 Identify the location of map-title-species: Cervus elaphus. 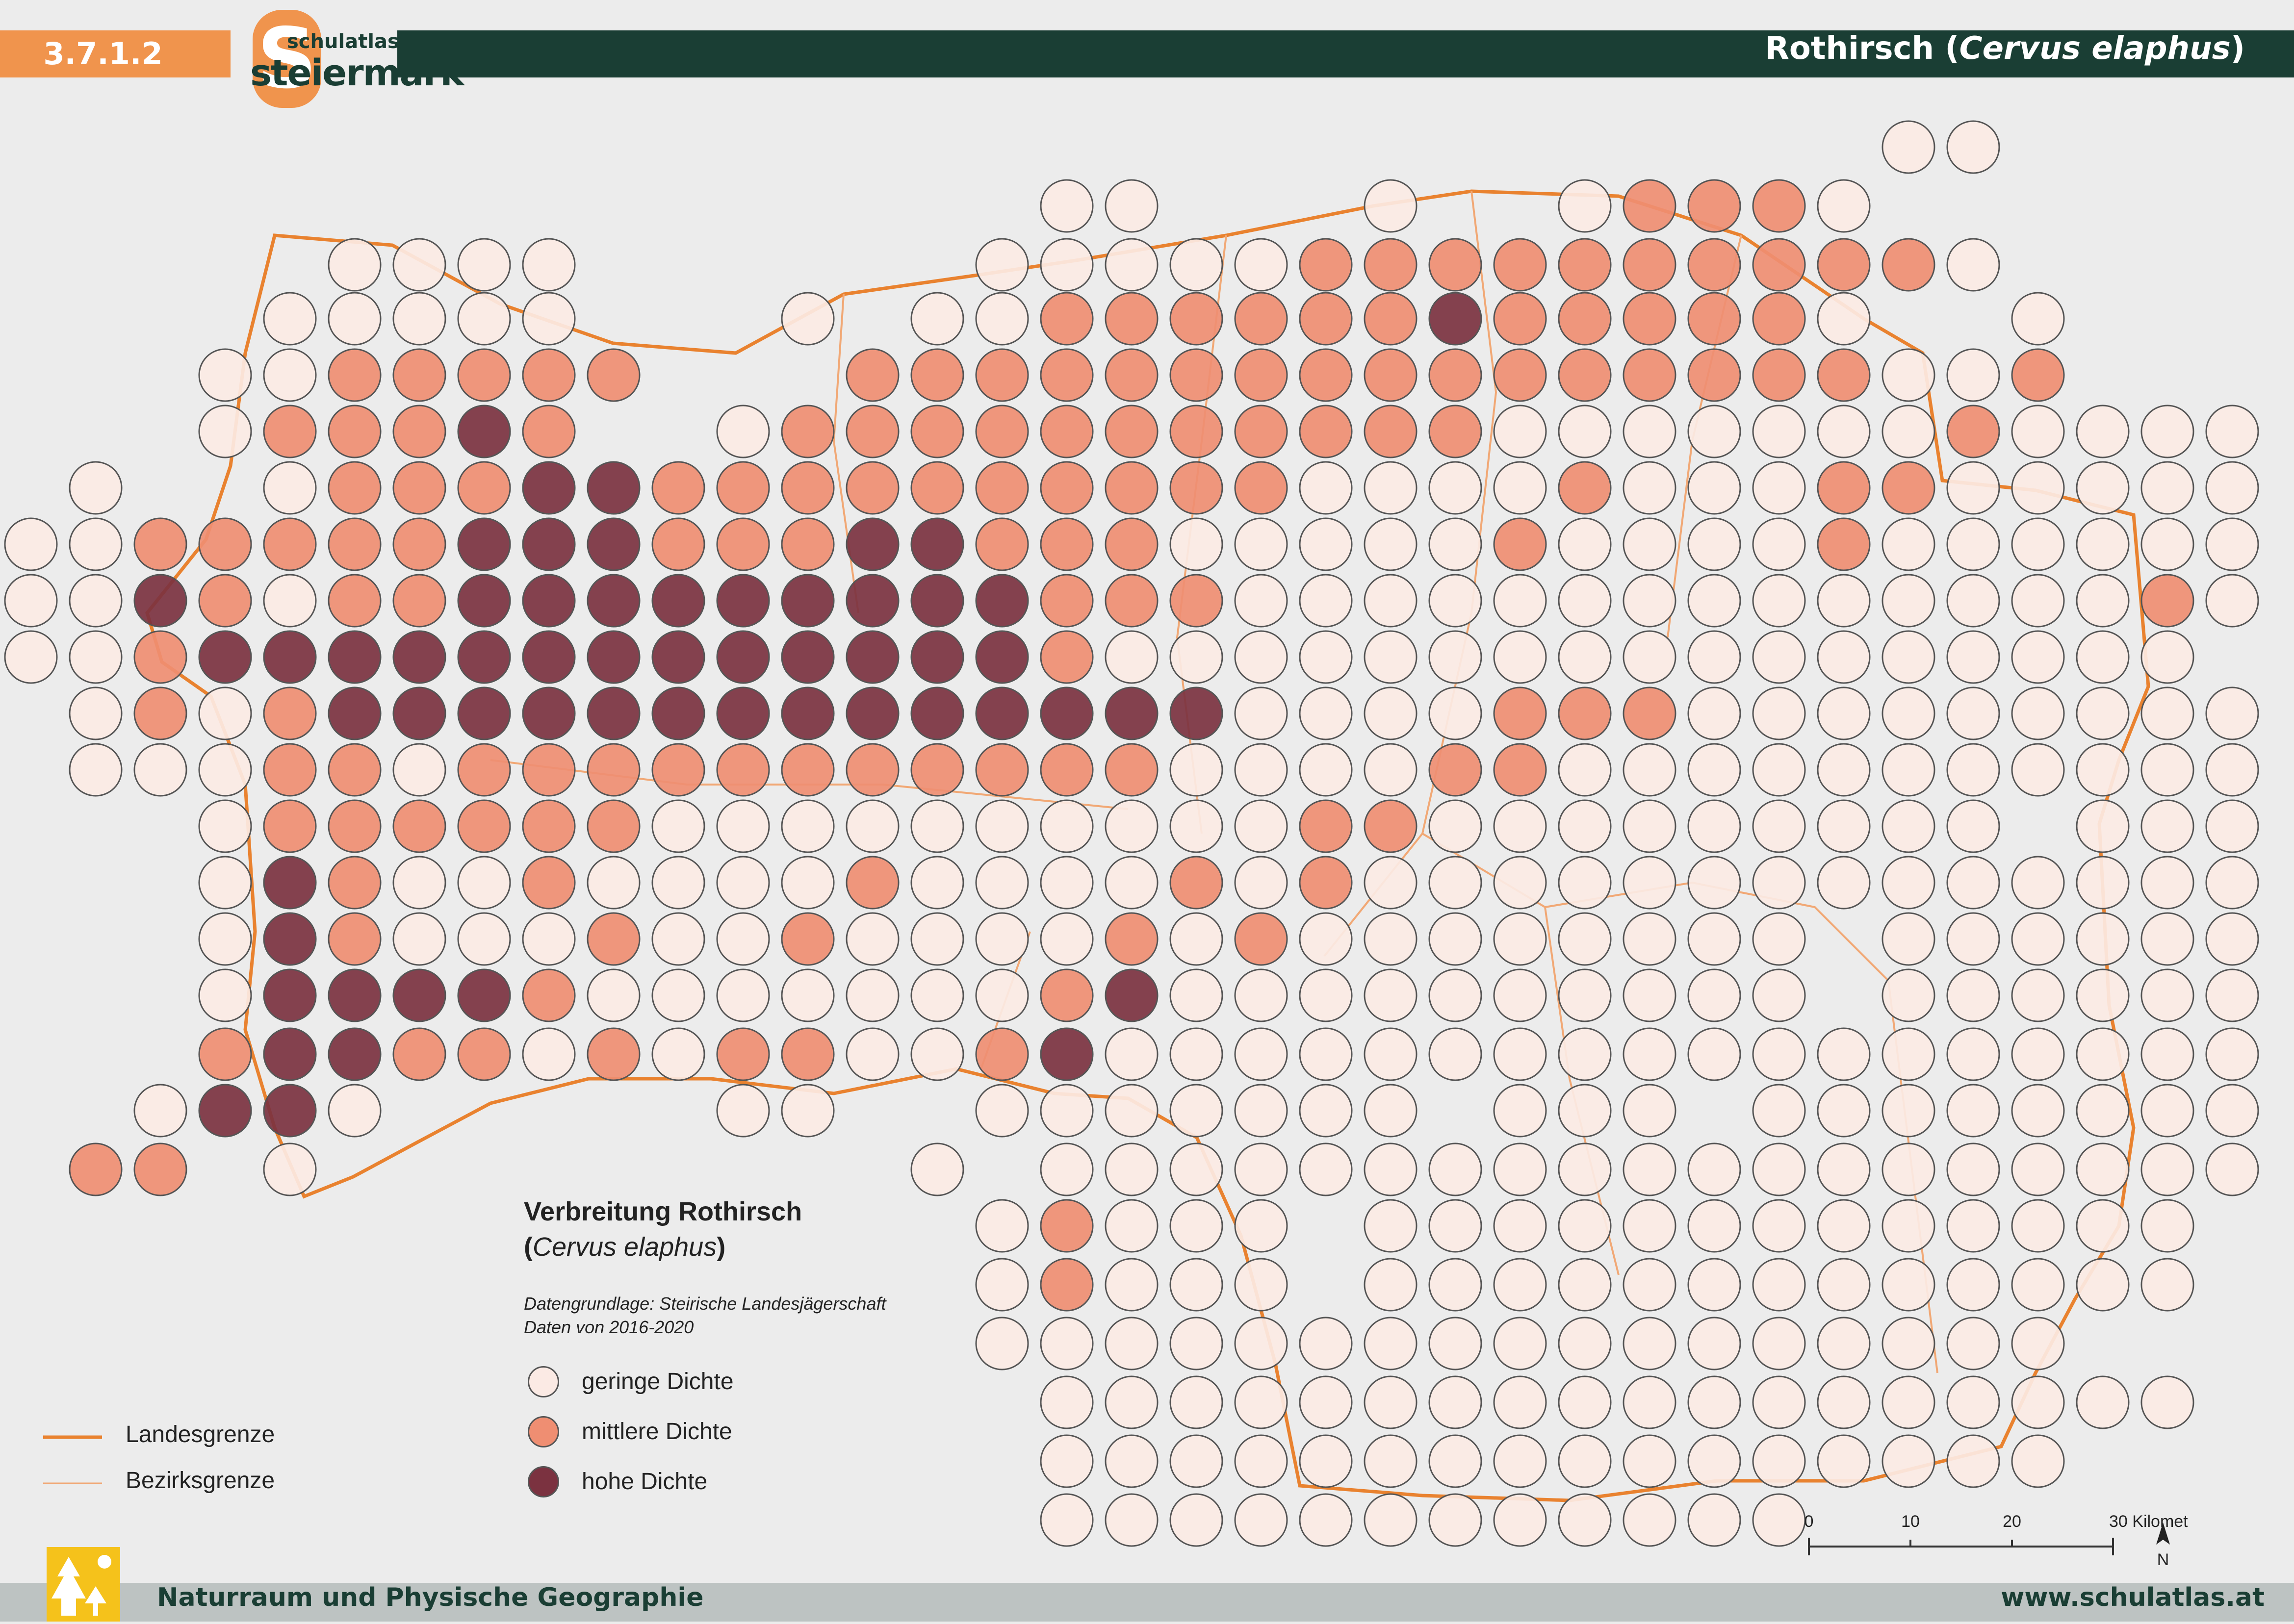
(2095, 48).